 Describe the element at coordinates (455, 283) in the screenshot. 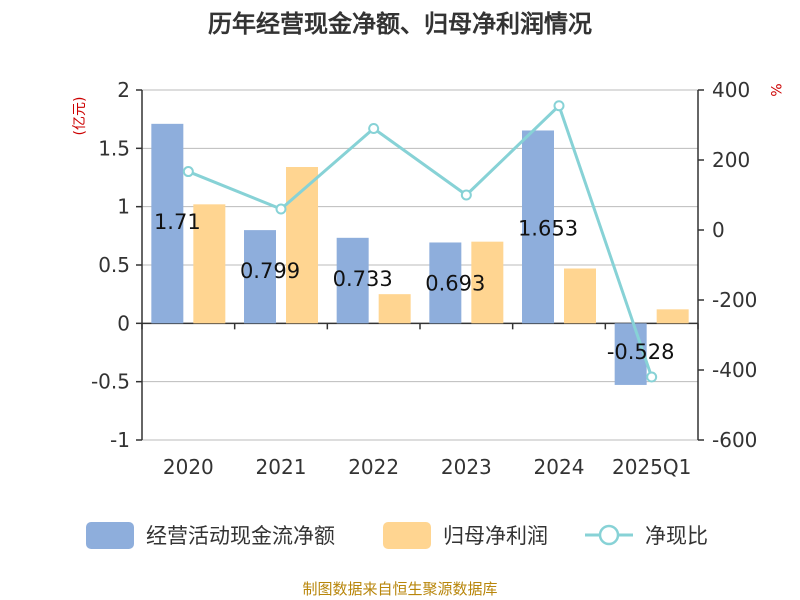

I see `data-label: 0.693` at that location.